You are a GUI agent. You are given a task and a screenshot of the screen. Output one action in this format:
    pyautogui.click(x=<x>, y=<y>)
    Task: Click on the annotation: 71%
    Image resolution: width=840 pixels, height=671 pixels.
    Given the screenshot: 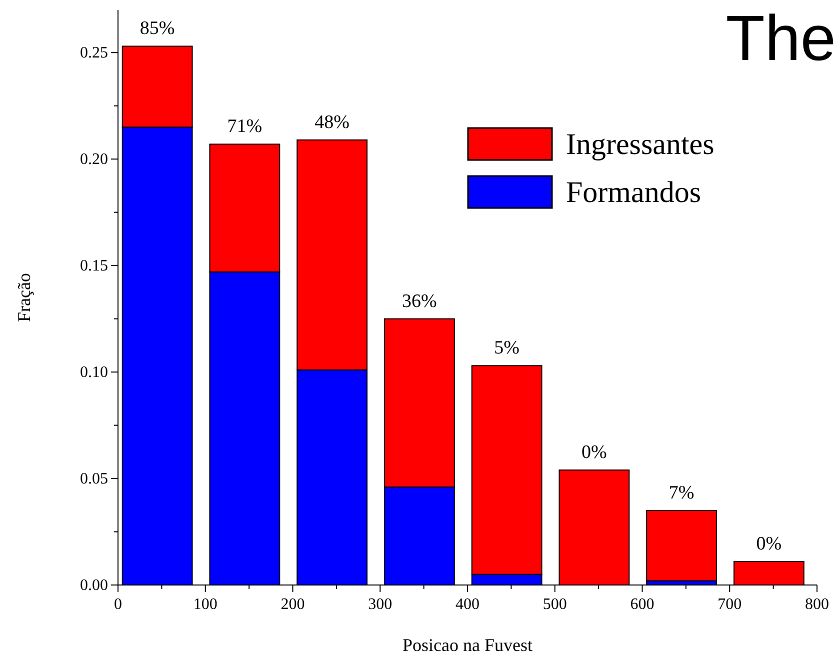 What is the action you would take?
    pyautogui.click(x=244, y=127)
    